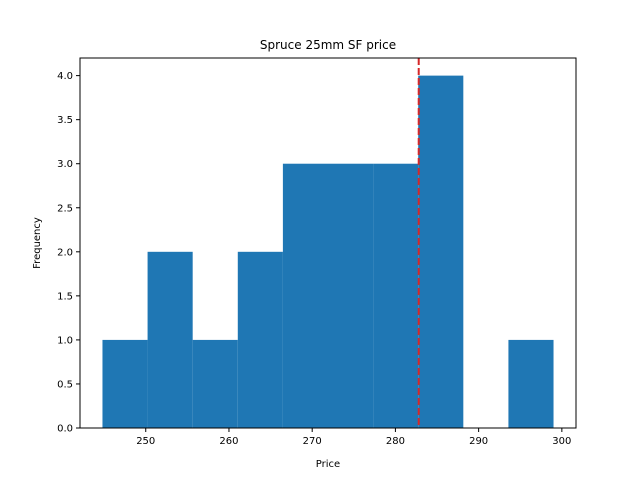 The width and height of the screenshot is (640, 480). I want to click on y-tick-label: 1.0, so click(65, 340).